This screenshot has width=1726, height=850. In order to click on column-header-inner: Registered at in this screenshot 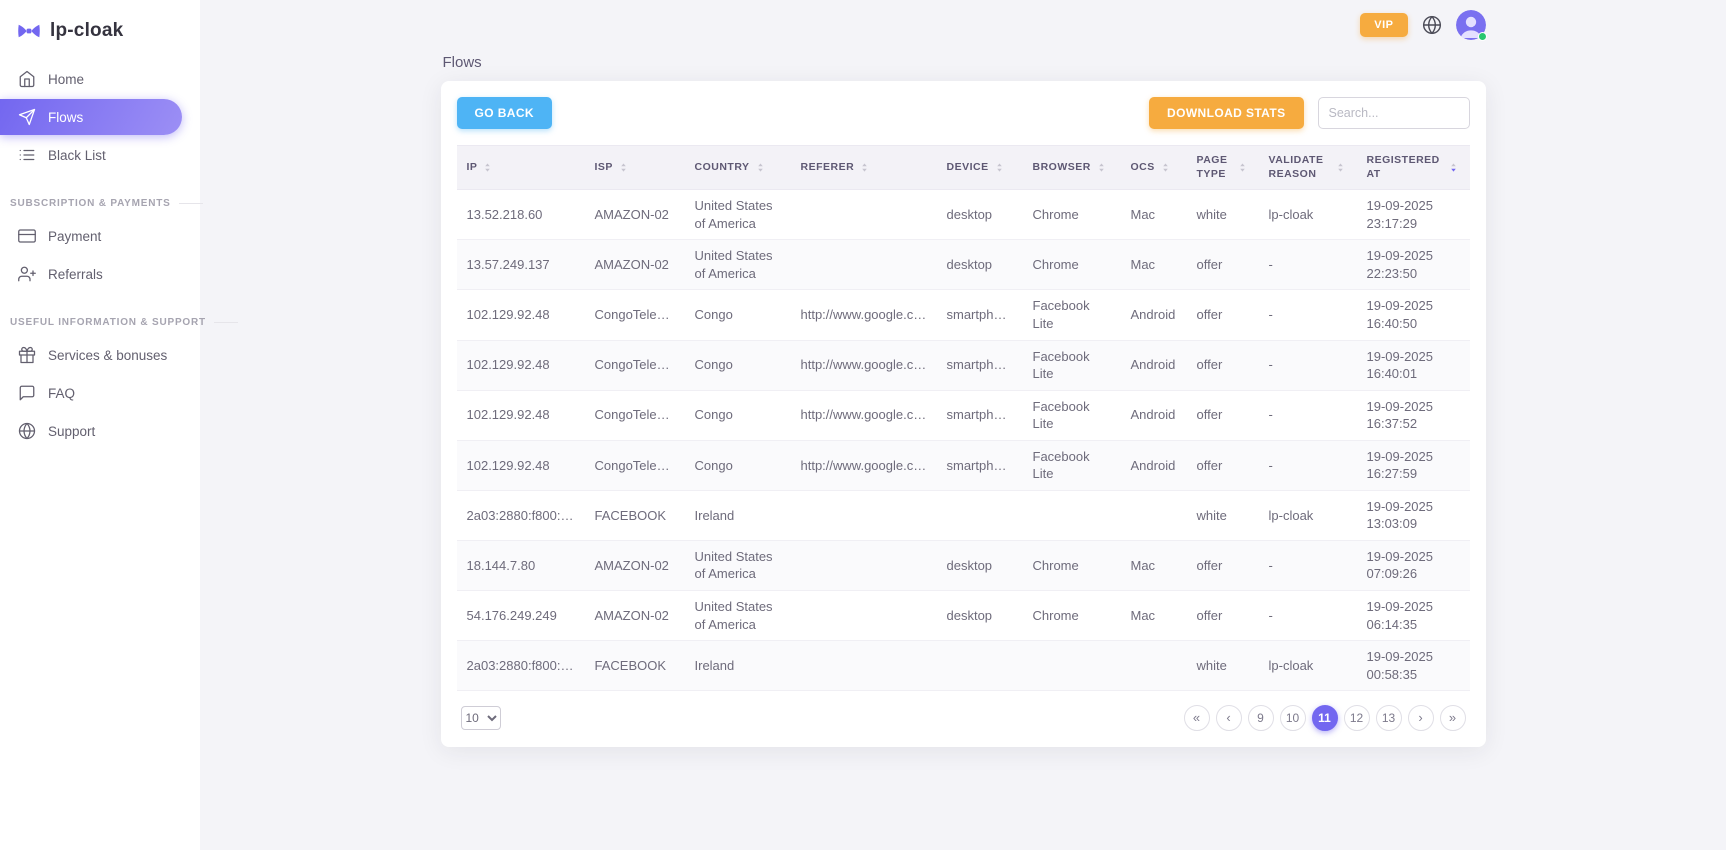, I will do `click(1413, 167)`.